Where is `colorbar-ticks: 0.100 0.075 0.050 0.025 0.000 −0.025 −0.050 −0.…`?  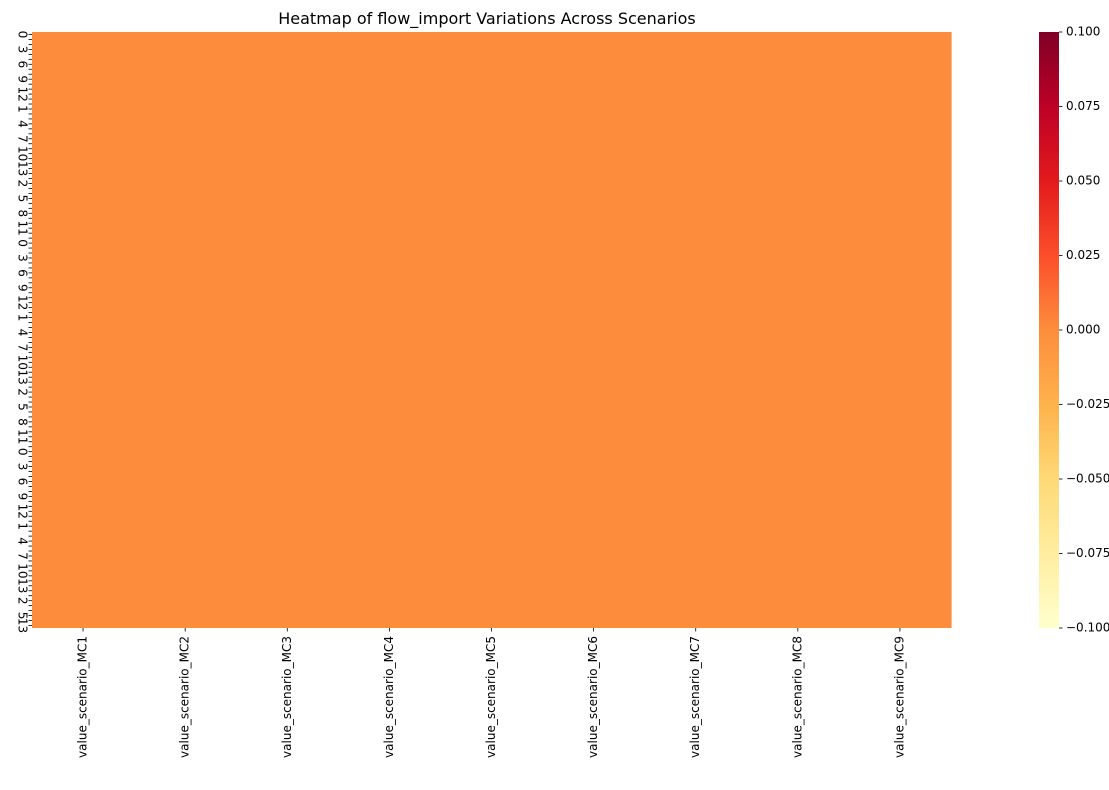
colorbar-ticks: 0.100 0.075 0.050 0.025 0.000 −0.025 −0.050 −0.… is located at coordinates (1084, 330).